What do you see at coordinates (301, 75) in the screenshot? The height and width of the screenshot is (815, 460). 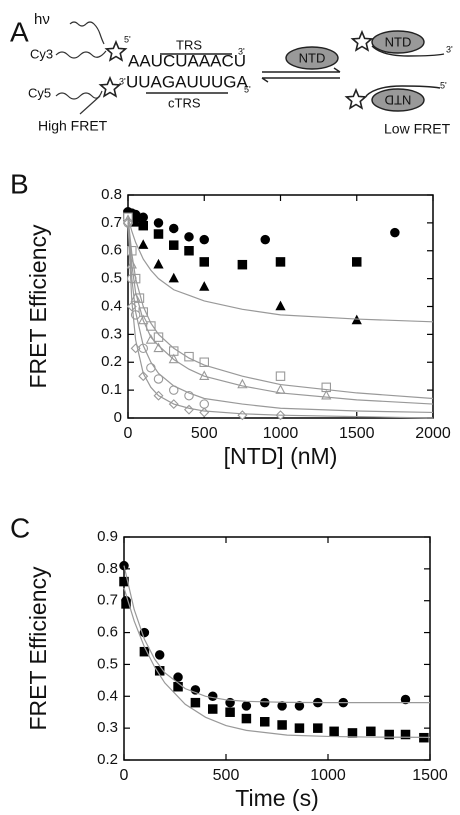 I see `equilibrium-arrows` at bounding box center [301, 75].